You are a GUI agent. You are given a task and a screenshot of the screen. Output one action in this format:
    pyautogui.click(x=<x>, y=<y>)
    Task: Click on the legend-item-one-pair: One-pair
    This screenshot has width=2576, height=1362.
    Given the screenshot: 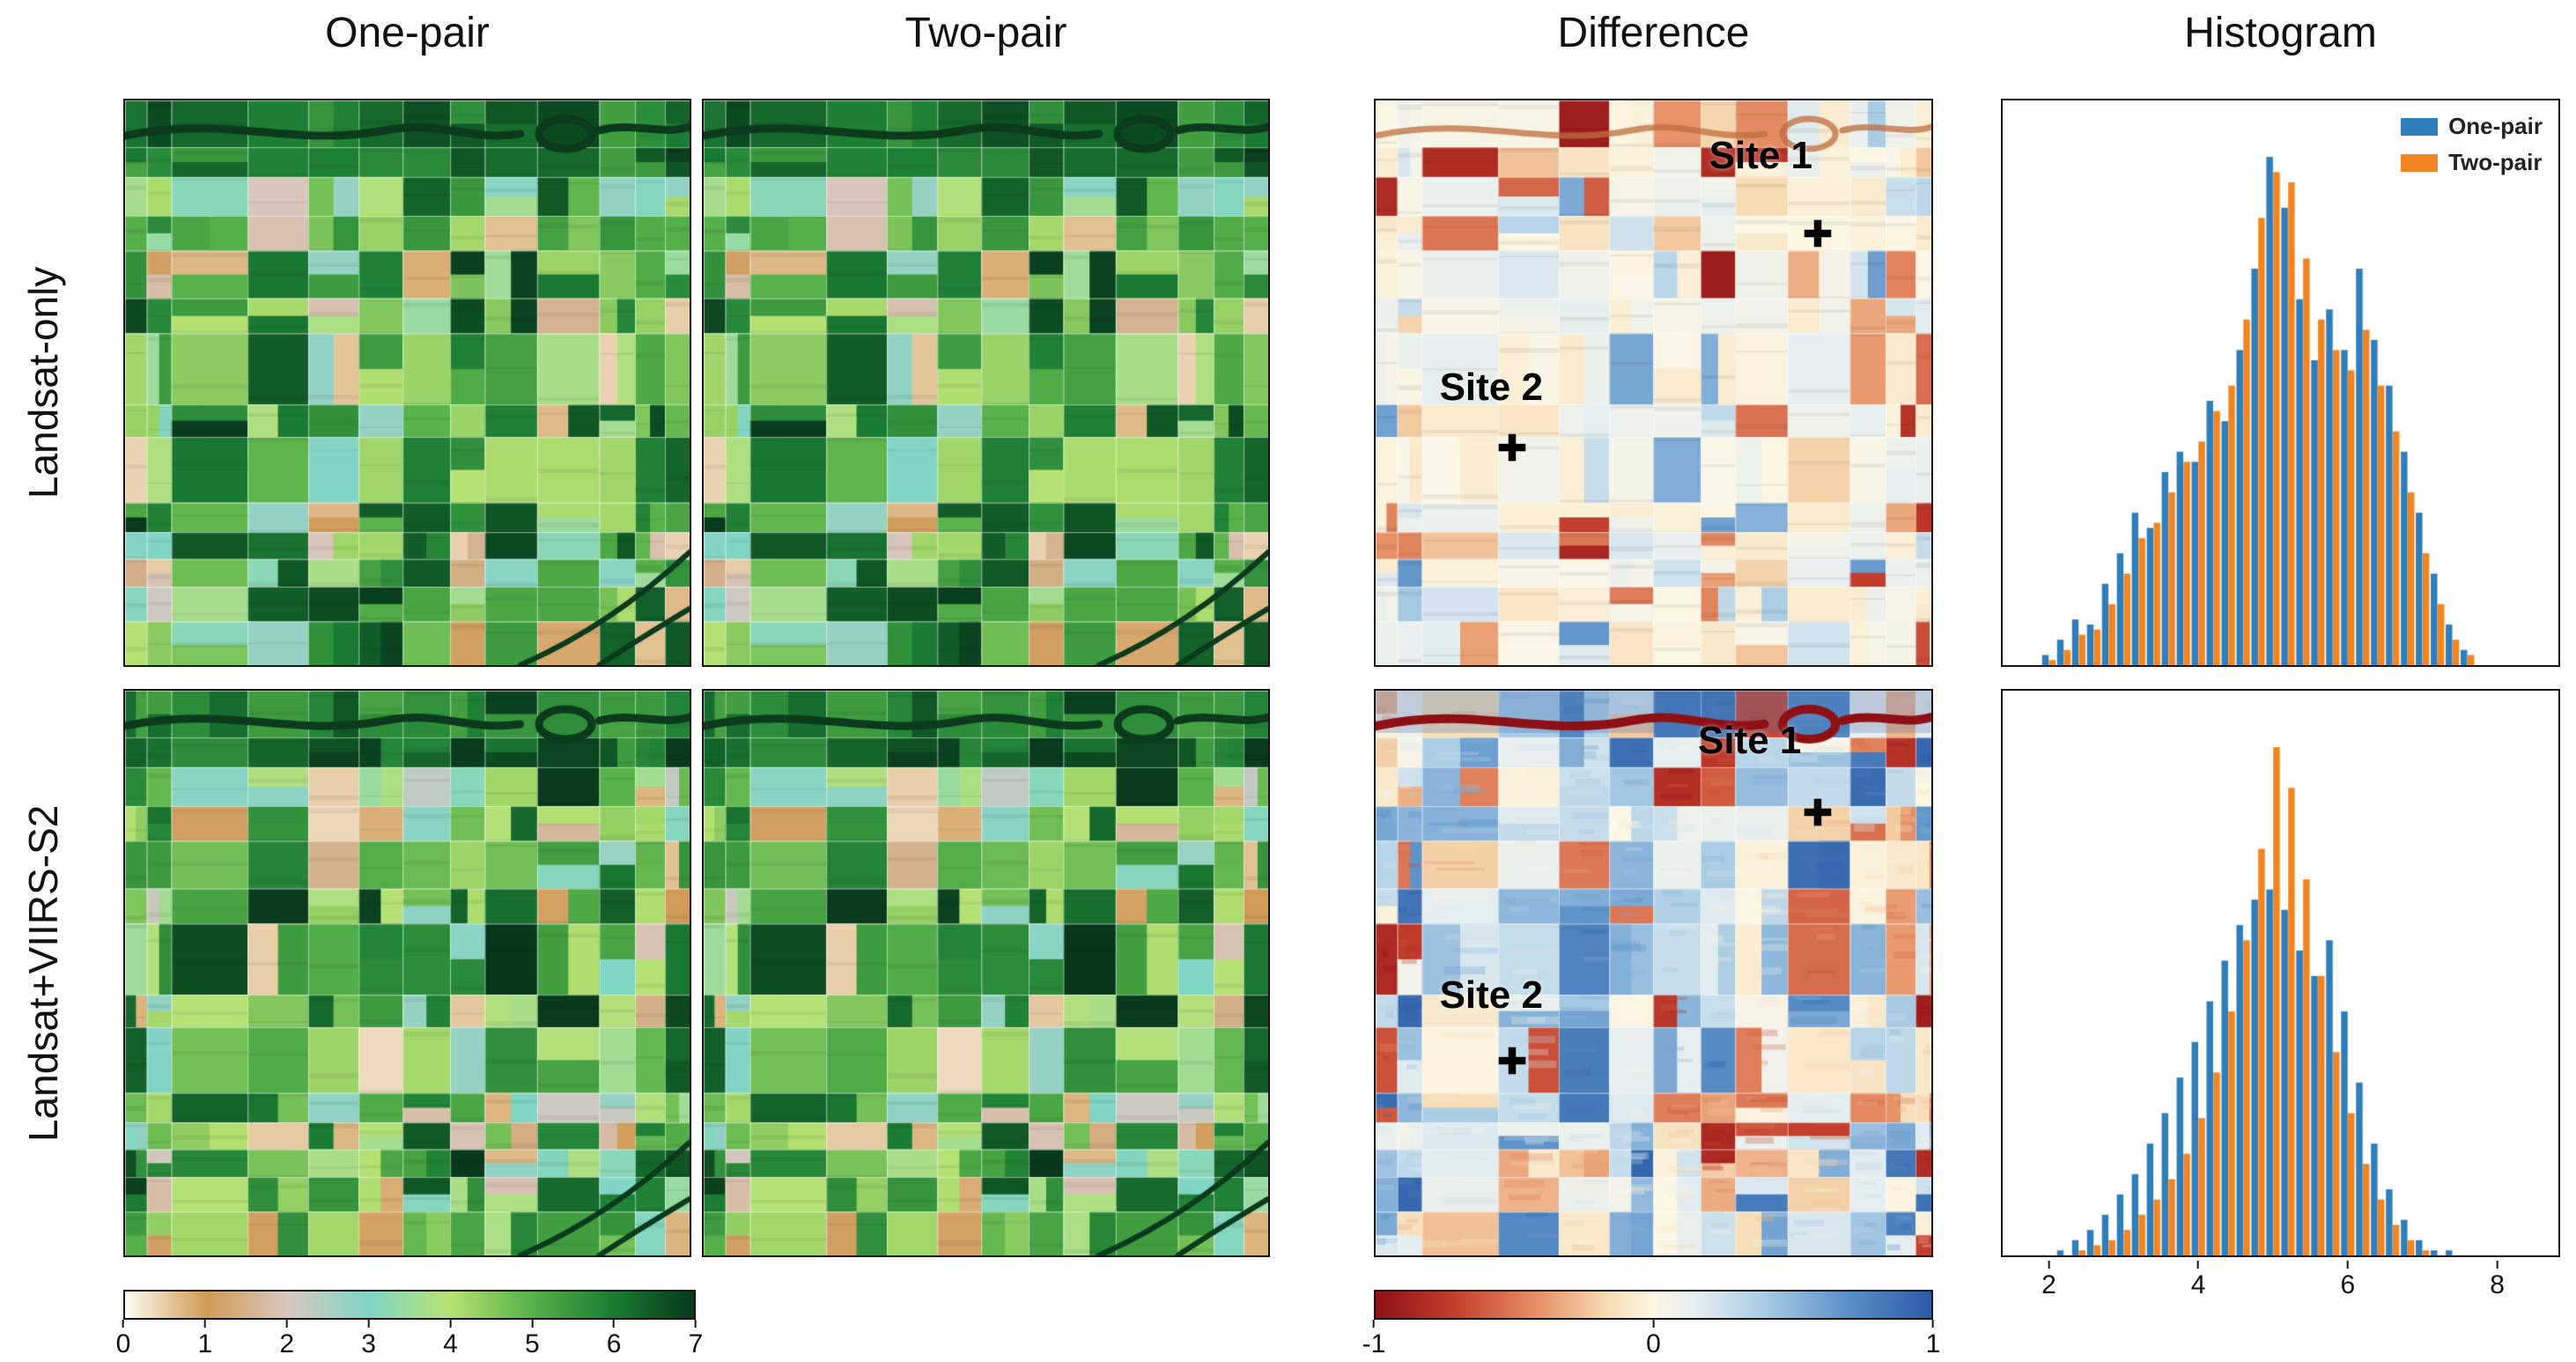 What is the action you would take?
    pyautogui.click(x=2472, y=126)
    